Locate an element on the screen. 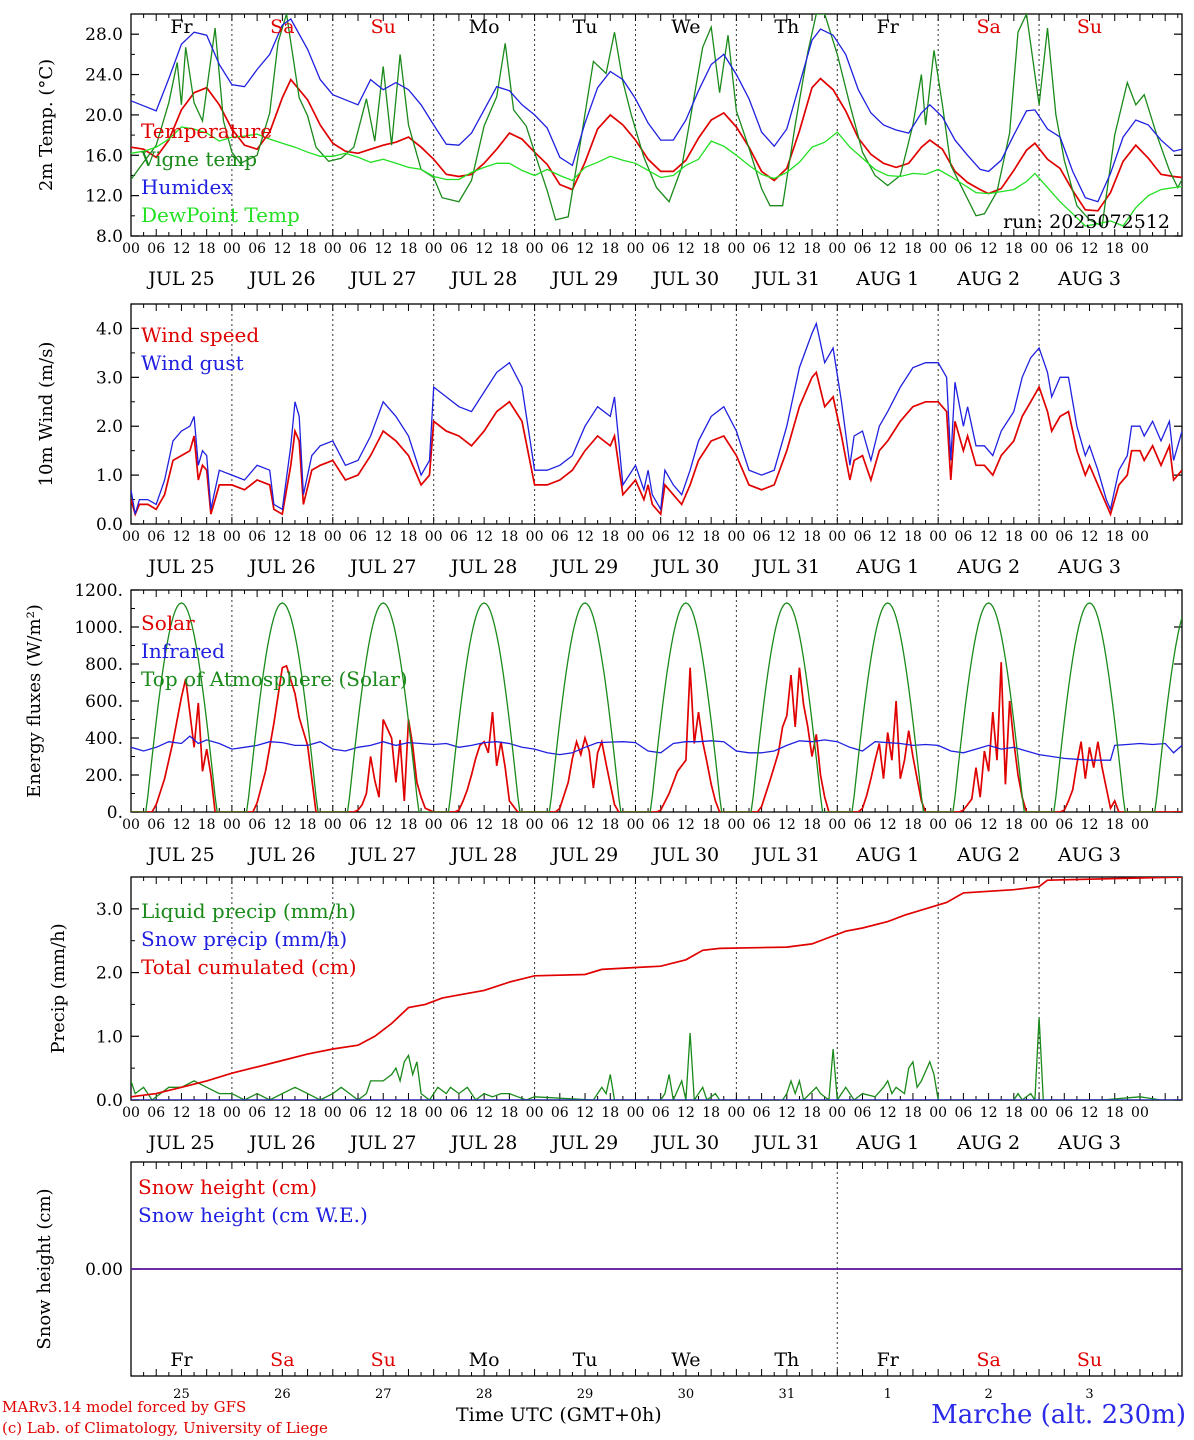 The height and width of the screenshot is (1440, 1194). y-axis-label: 10m Wind (m/s) is located at coordinates (46, 414).